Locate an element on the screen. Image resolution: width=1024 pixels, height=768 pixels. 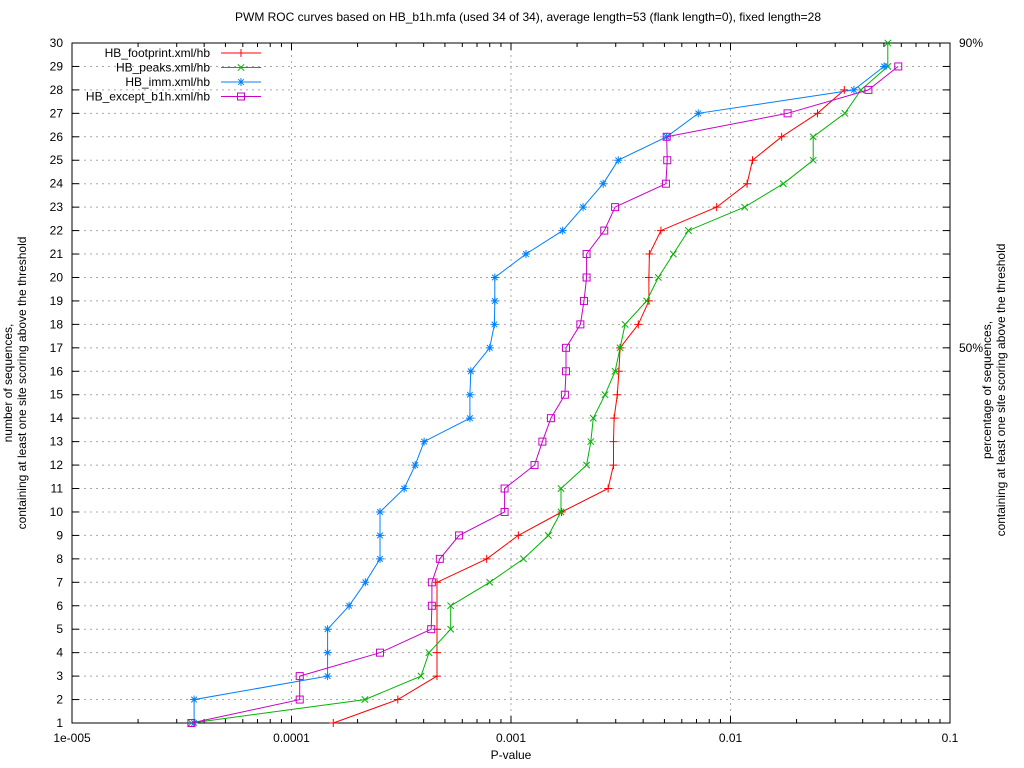
y-tick-label: 9 is located at coordinates (59, 535).